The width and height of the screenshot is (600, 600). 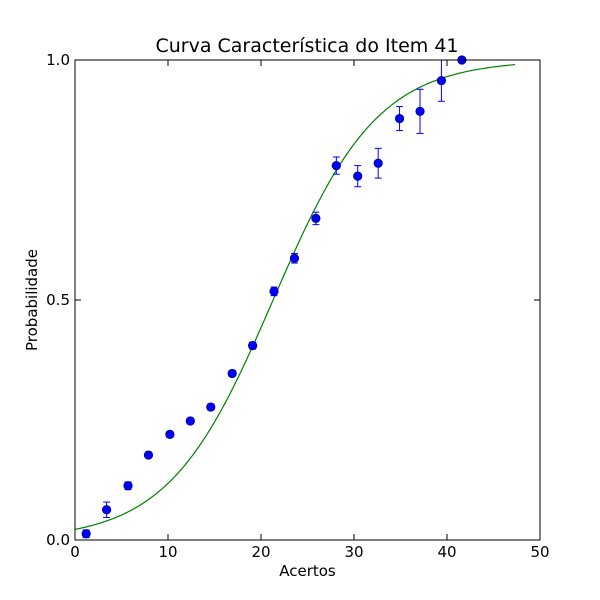 I want to click on x-tick-label: 30, so click(x=353, y=552).